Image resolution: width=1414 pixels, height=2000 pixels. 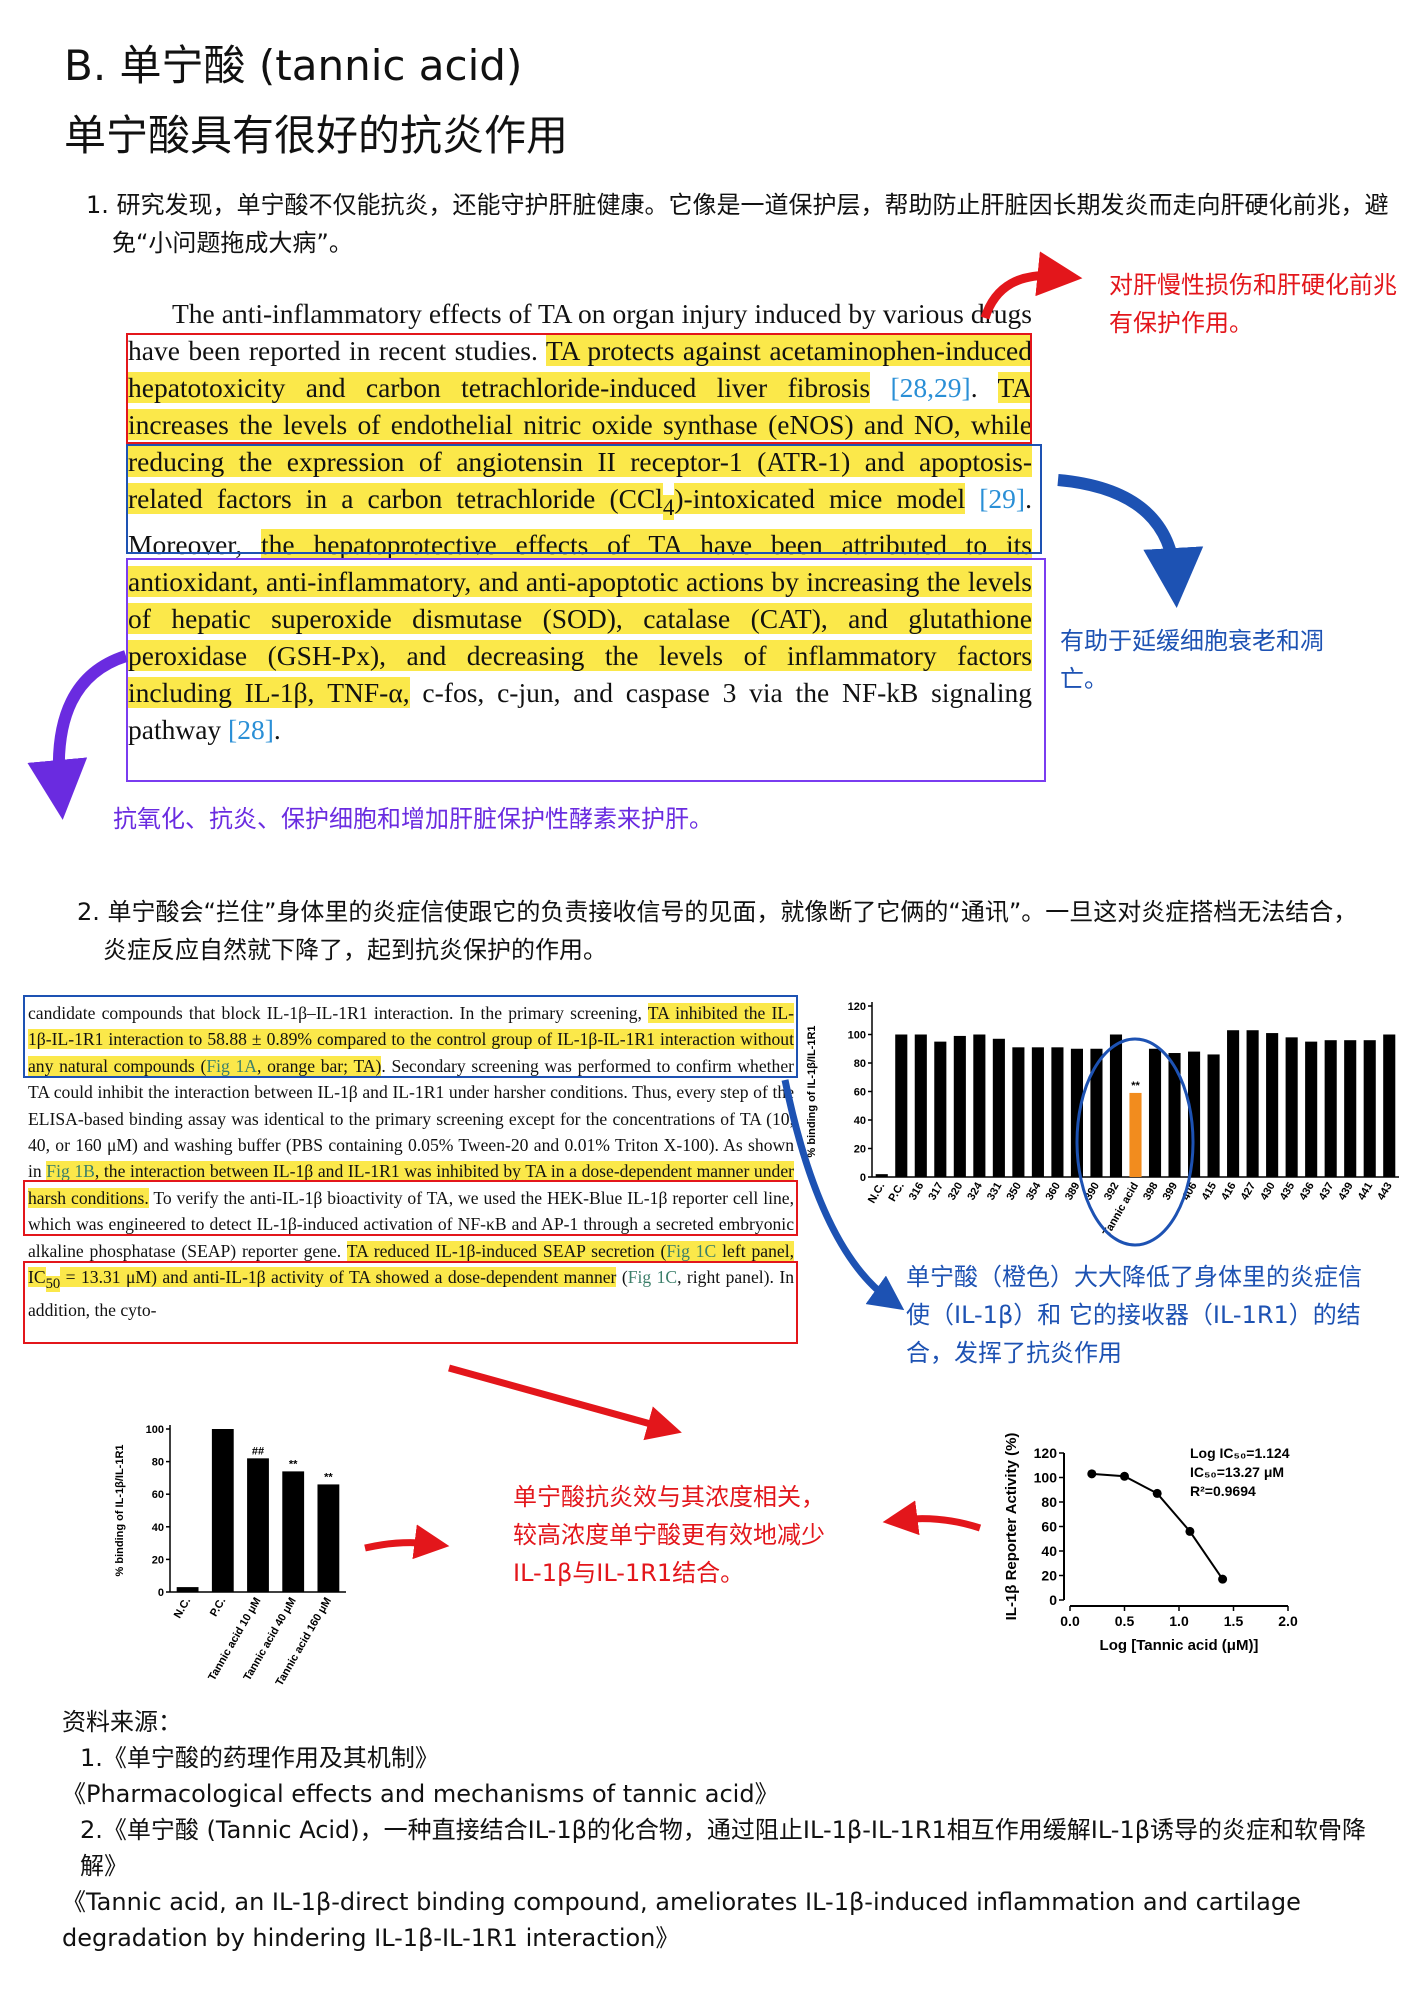 What do you see at coordinates (293, 65) in the screenshot?
I see `title: B. 单宁酸 (tannic acid)` at bounding box center [293, 65].